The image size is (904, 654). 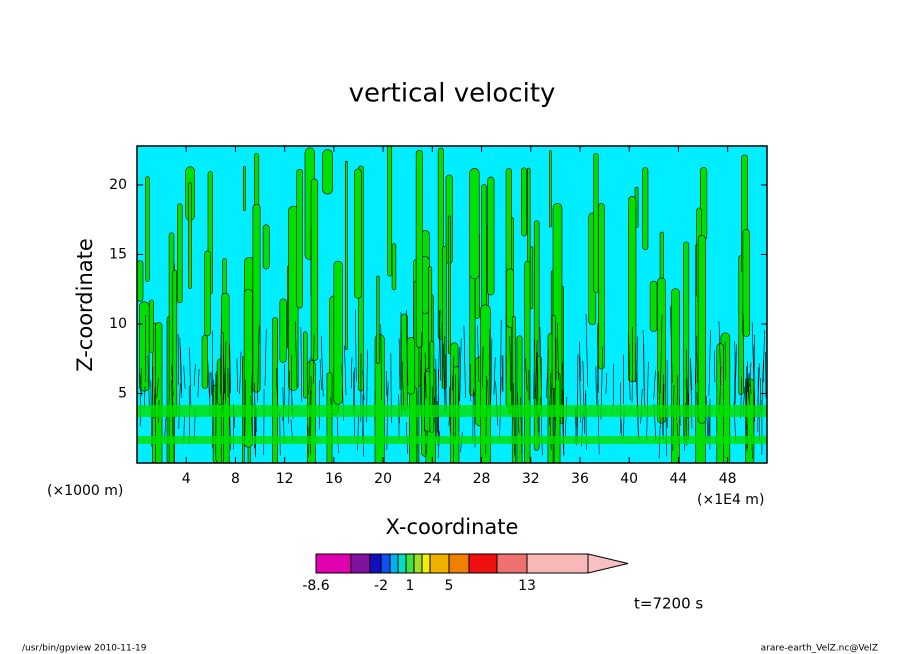 I want to click on x-tick-label: 40, so click(x=629, y=479).